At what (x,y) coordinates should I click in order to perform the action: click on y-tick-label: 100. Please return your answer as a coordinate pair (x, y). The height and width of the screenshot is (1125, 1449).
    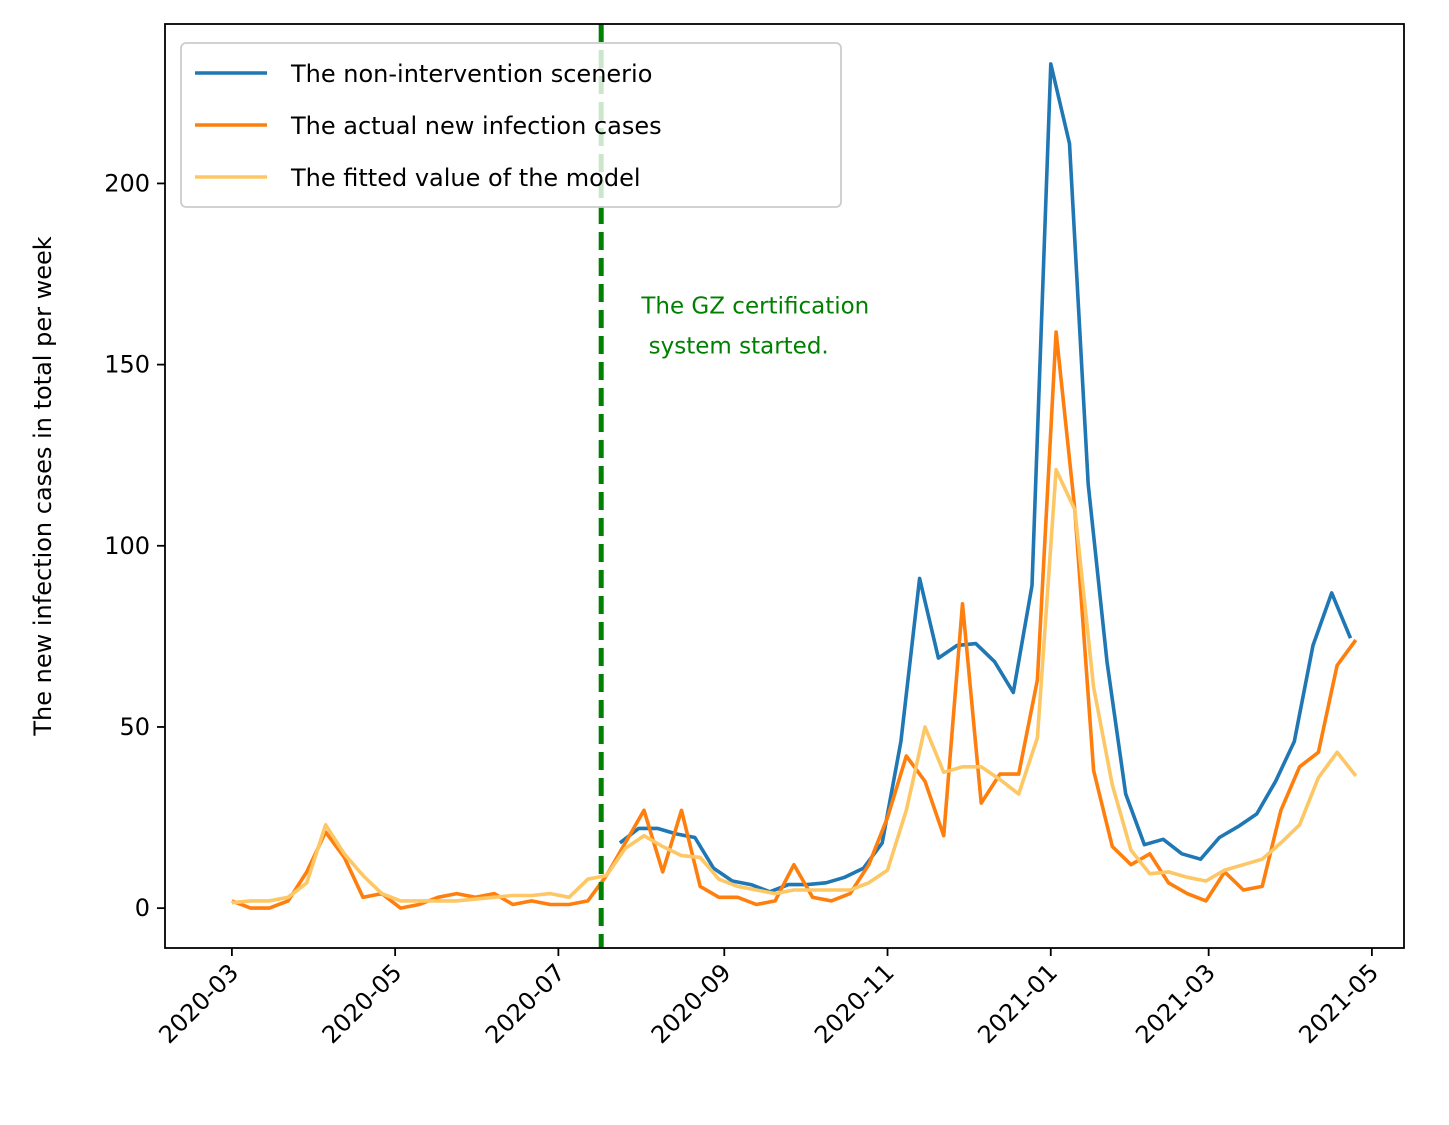
    Looking at the image, I should click on (127, 546).